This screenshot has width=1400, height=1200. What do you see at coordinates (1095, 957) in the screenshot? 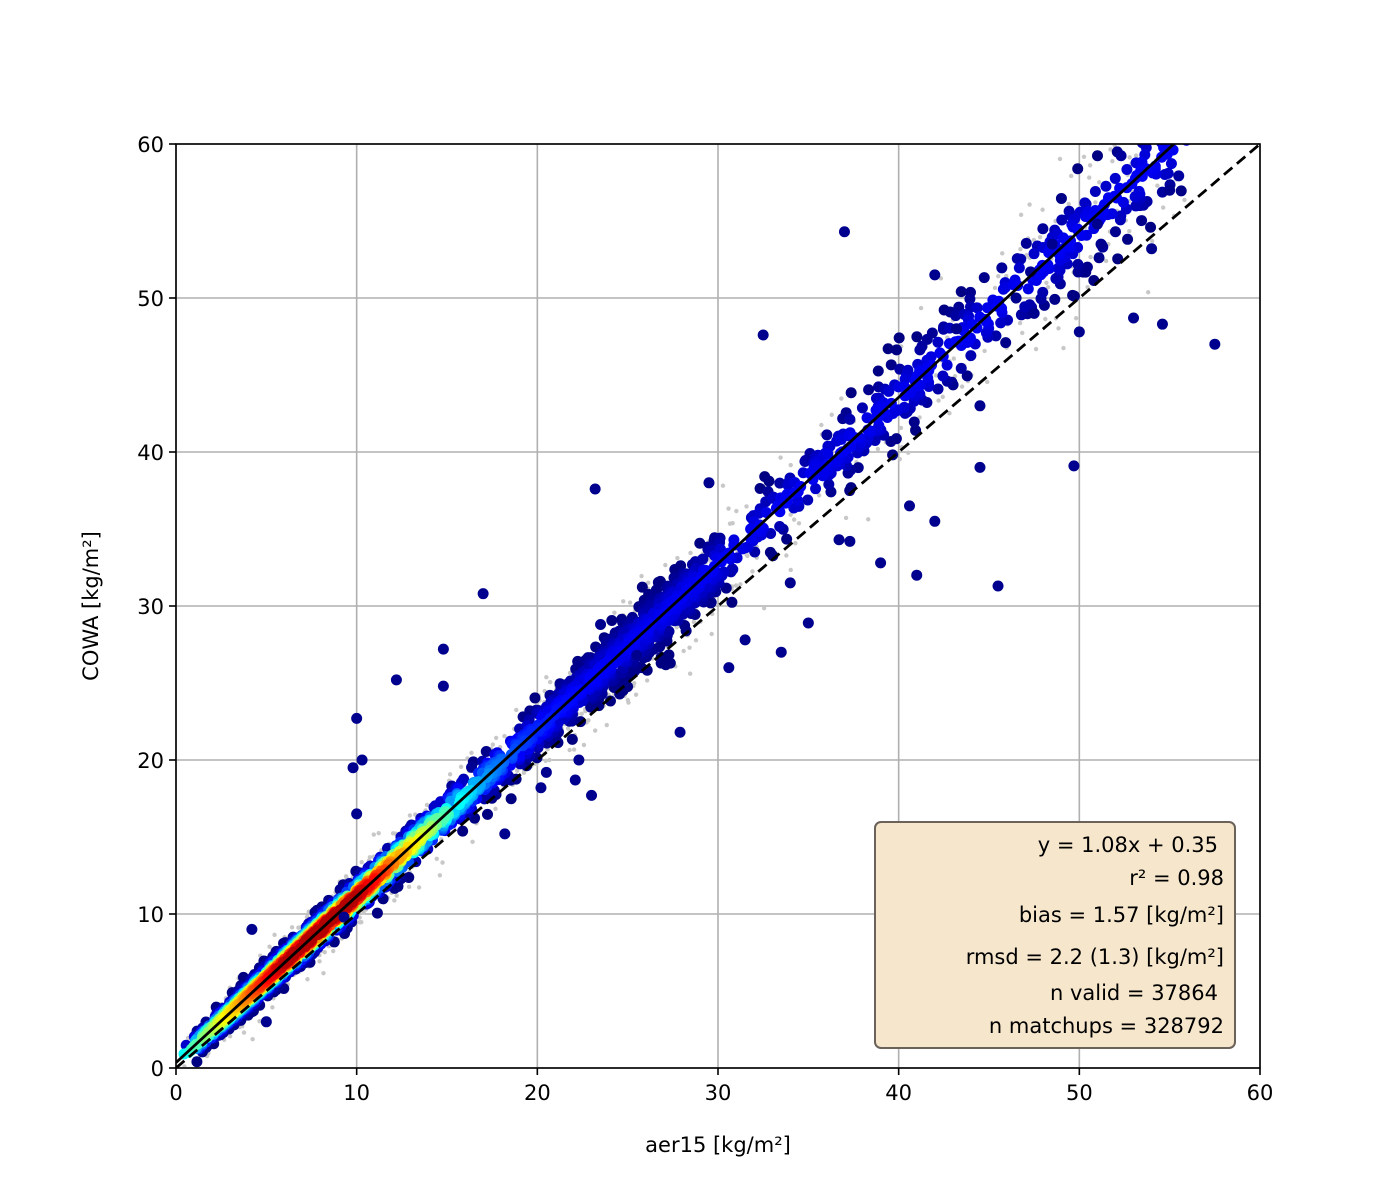
I see `stats-rmsd: rmsd = 2.2 (1.3) [kg/m²]` at bounding box center [1095, 957].